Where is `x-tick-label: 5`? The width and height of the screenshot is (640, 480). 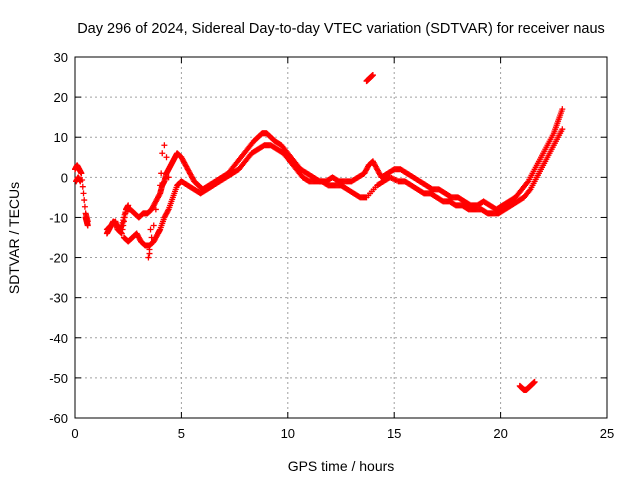 x-tick-label: 5 is located at coordinates (181, 433).